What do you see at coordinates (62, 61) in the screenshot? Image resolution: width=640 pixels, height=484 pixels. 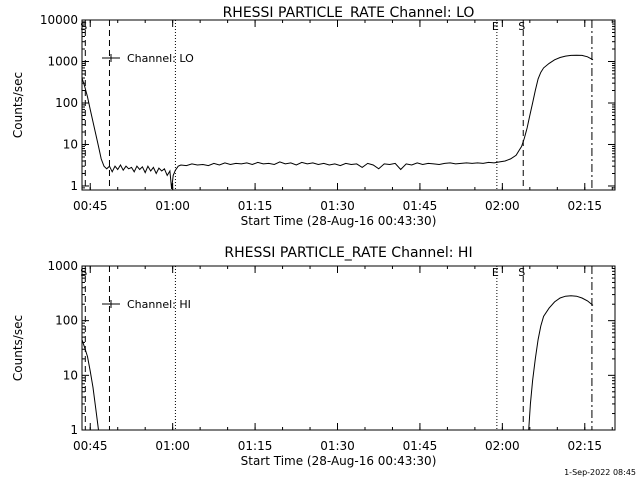 I see `panel1-y-tick-label: 1000` at bounding box center [62, 61].